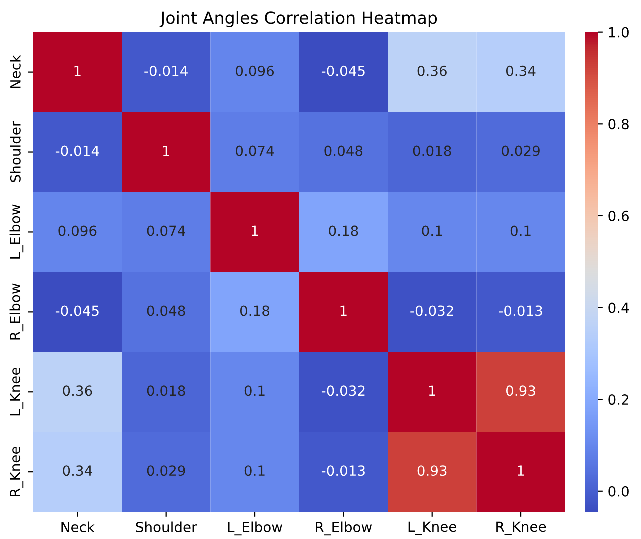 The width and height of the screenshot is (641, 539). I want to click on x-tick-label: Shoulder, so click(167, 527).